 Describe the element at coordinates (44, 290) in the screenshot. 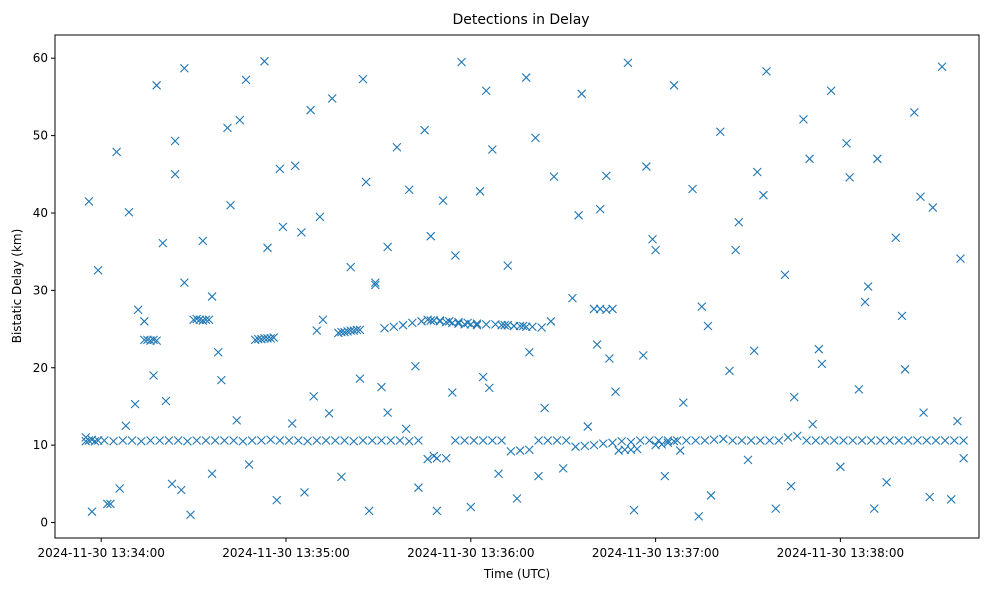

I see `y-axis-ticks: 0102030405060` at that location.